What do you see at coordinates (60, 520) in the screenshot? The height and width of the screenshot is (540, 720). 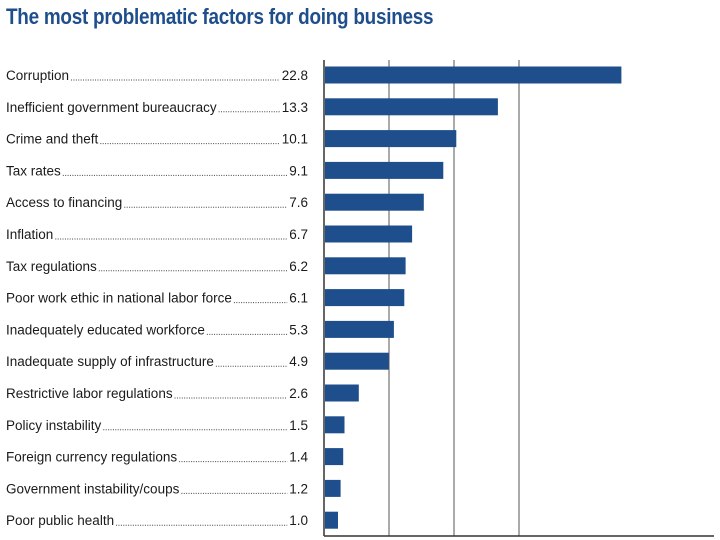 I see `category-label: Poor public health` at bounding box center [60, 520].